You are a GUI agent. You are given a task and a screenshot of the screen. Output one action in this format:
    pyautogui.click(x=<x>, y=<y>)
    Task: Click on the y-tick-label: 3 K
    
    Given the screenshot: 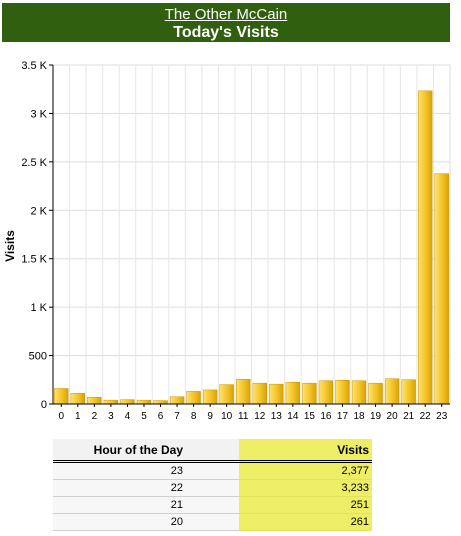 What is the action you would take?
    pyautogui.click(x=38, y=114)
    